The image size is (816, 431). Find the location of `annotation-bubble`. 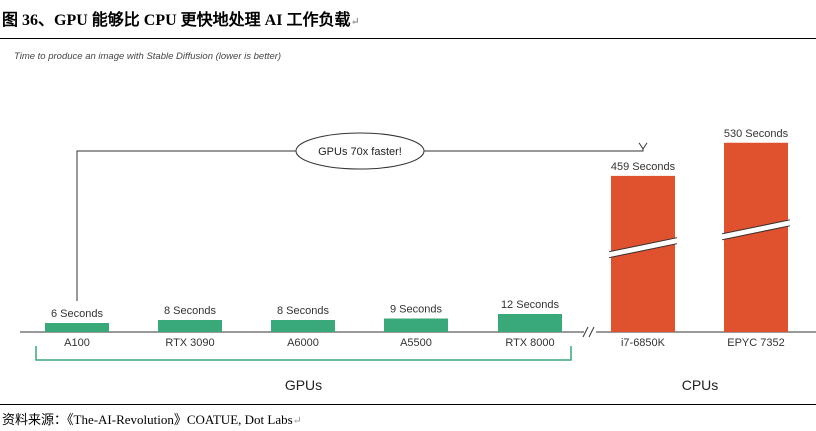

annotation-bubble is located at coordinates (360, 151).